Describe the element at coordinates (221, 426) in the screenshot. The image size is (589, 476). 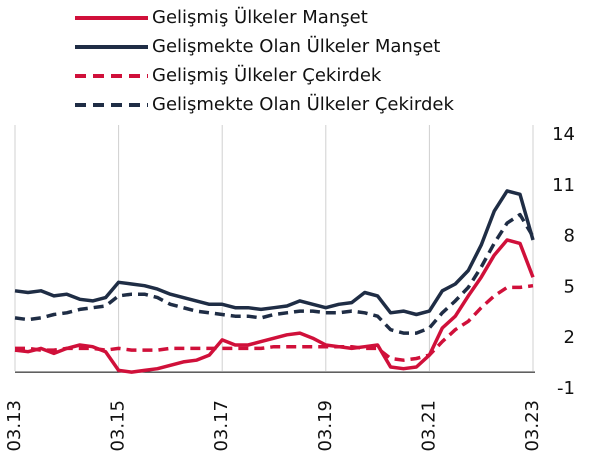
I see `x-tick-label: 03.17` at that location.